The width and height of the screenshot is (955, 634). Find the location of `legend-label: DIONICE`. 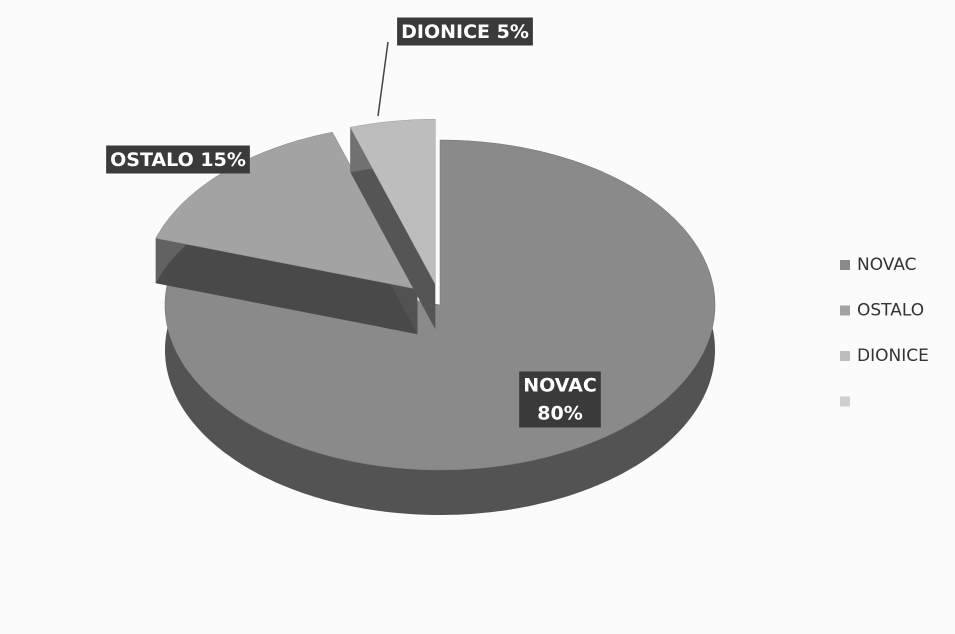

legend-label: DIONICE is located at coordinates (893, 356).